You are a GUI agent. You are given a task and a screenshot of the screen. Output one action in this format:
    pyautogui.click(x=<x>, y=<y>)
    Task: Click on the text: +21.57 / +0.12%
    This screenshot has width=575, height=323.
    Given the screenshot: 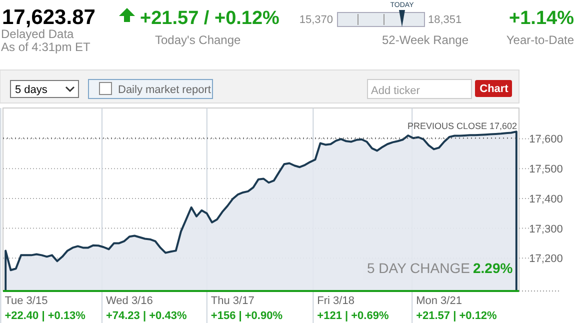 What is the action you would take?
    pyautogui.click(x=210, y=18)
    